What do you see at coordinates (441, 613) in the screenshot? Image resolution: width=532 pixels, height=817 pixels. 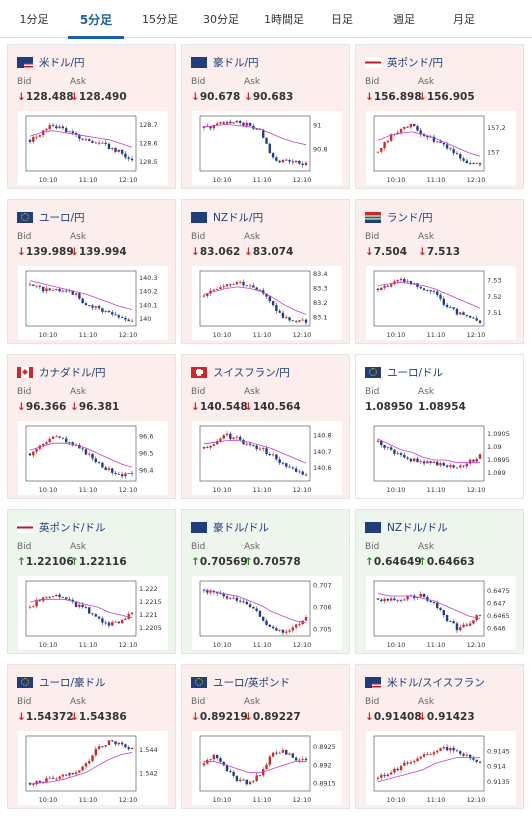 I see `price-chart: 0.6475 0.647 0.6465 0.646 10:10 11:10 12:10` at bounding box center [441, 613].